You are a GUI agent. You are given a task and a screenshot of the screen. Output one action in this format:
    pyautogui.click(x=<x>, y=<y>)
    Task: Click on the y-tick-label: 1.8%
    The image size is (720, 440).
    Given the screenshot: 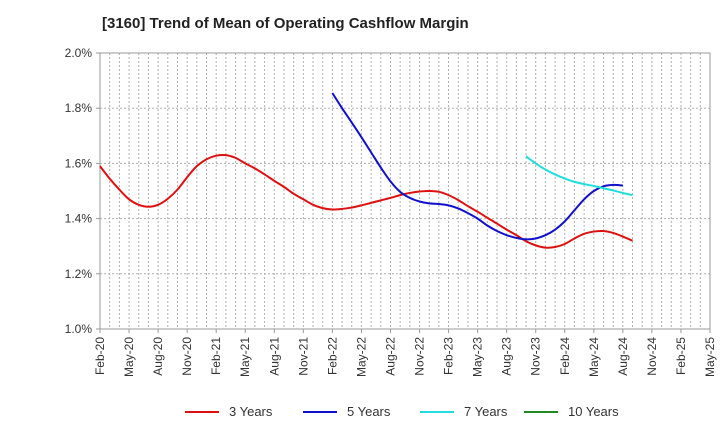 What is the action you would take?
    pyautogui.click(x=79, y=108)
    